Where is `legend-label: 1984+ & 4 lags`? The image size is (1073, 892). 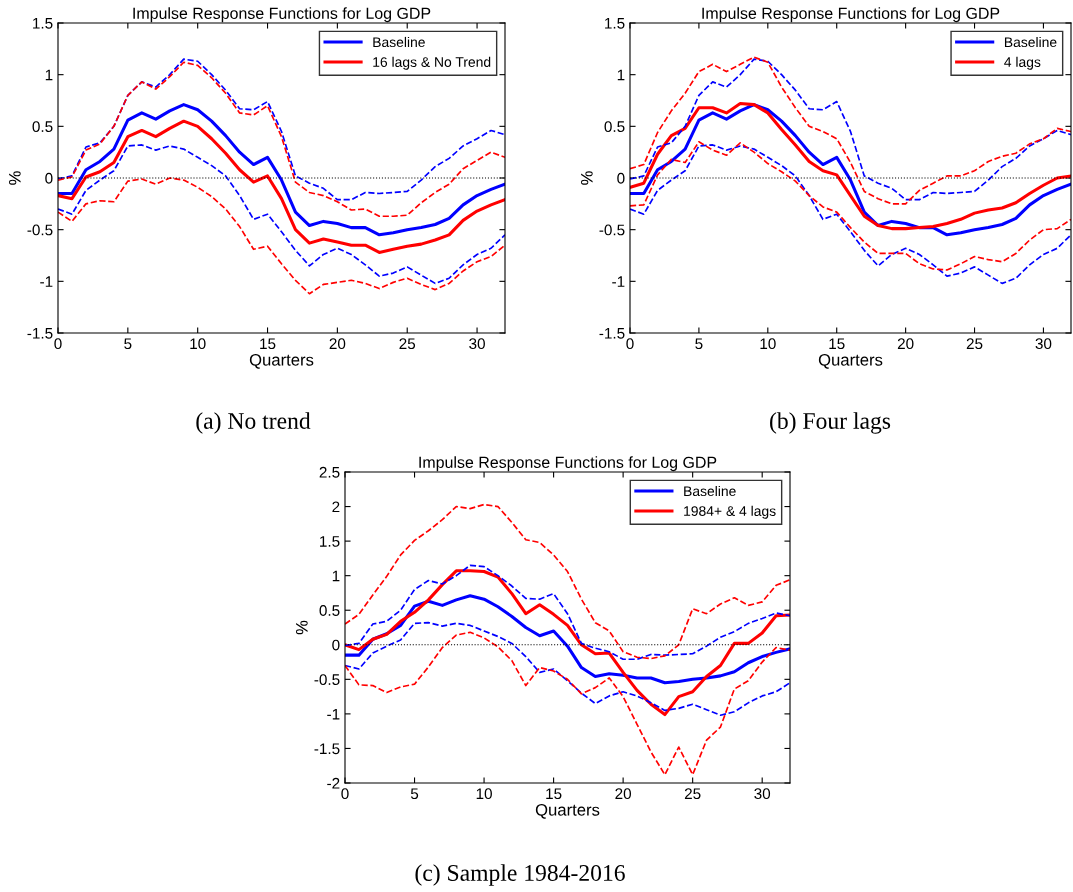
legend-label: 1984+ & 4 lags is located at coordinates (730, 512).